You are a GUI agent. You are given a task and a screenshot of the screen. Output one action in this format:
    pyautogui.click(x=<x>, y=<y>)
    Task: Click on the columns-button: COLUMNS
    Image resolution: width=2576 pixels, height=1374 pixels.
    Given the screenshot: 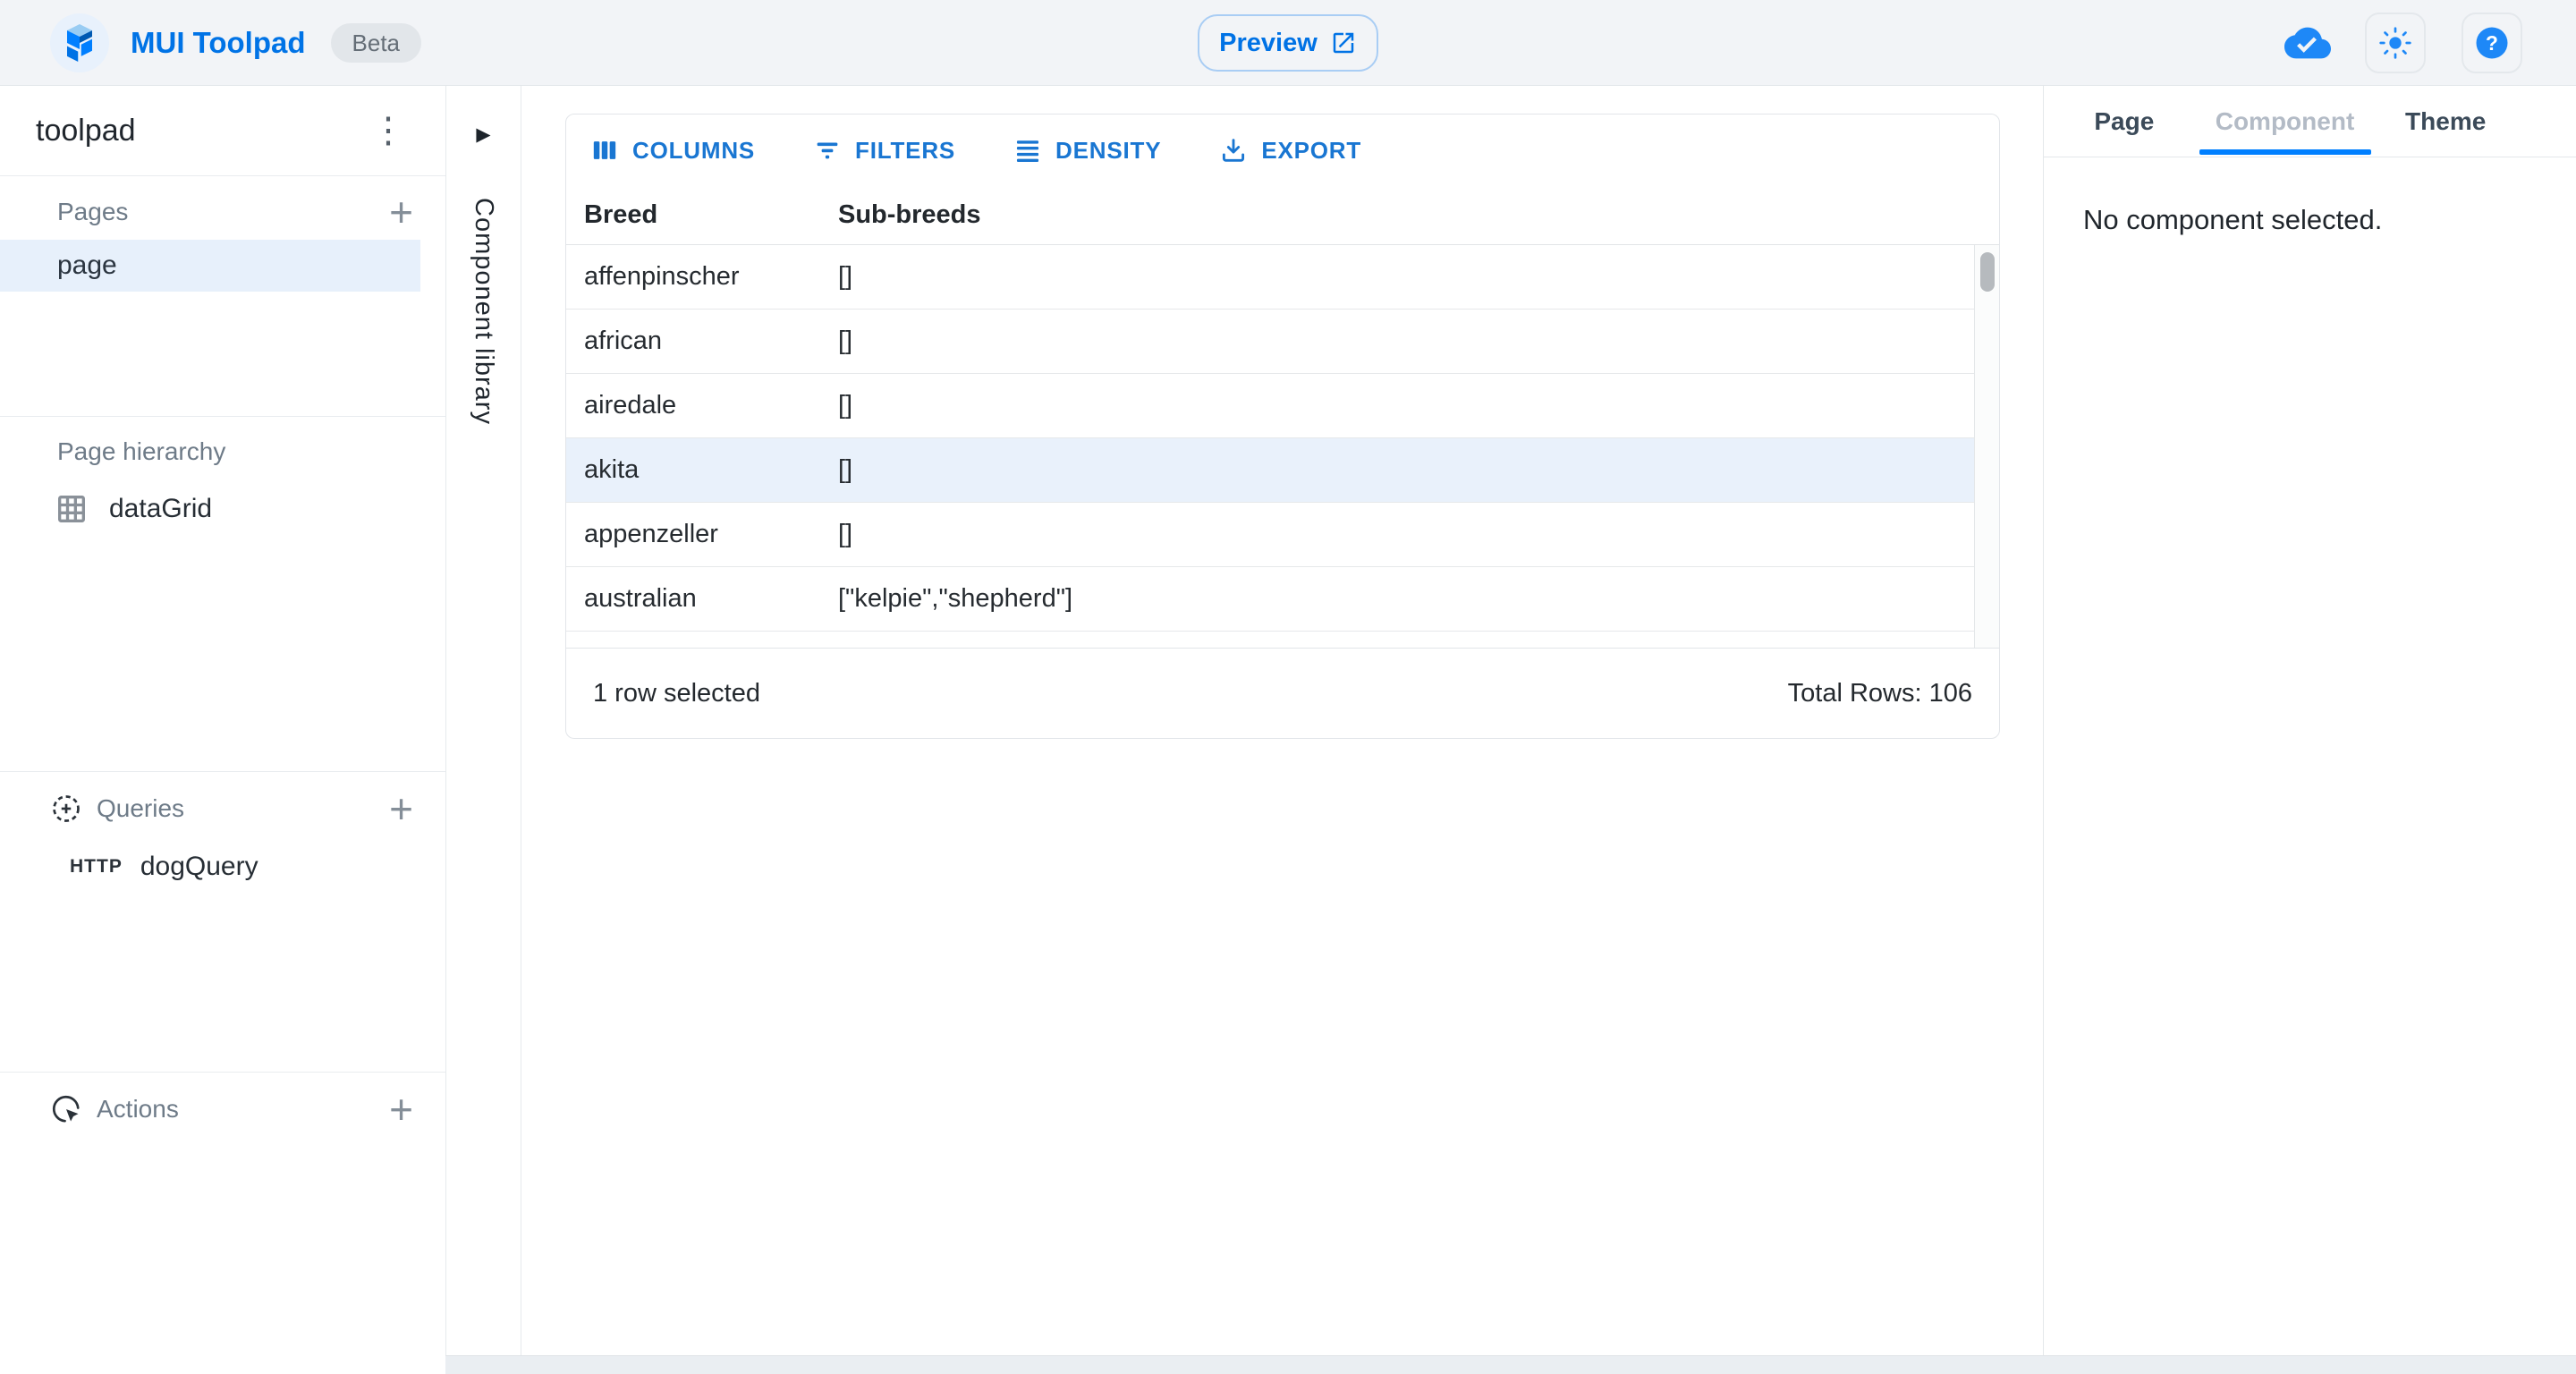 What is the action you would take?
    pyautogui.click(x=672, y=150)
    